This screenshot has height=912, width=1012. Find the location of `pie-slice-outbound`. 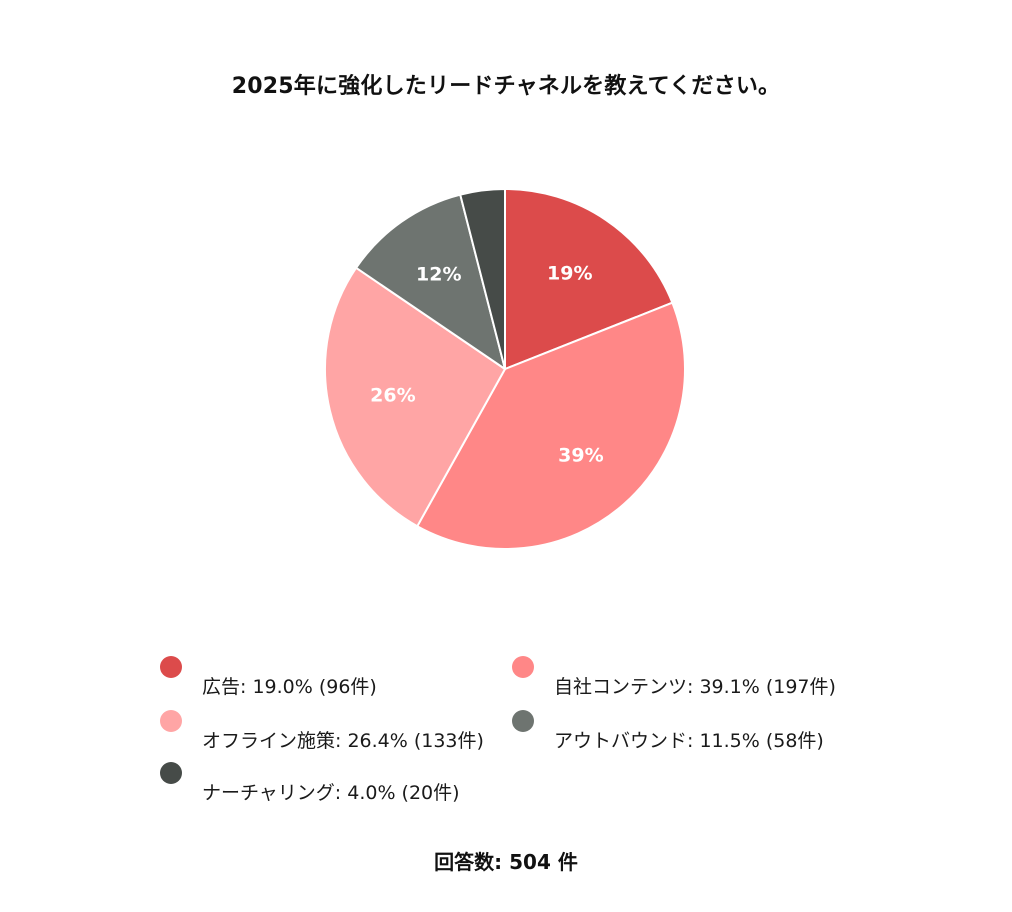

pie-slice-outbound is located at coordinates (430, 281).